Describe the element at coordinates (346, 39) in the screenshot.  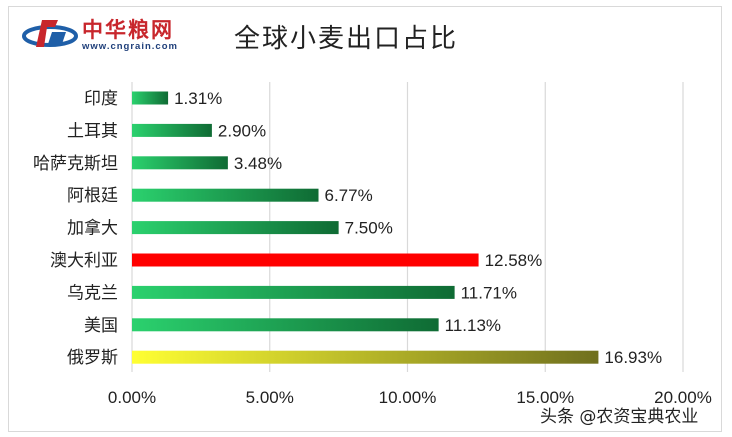
I see `chart-title: 全球小麦出口占比` at that location.